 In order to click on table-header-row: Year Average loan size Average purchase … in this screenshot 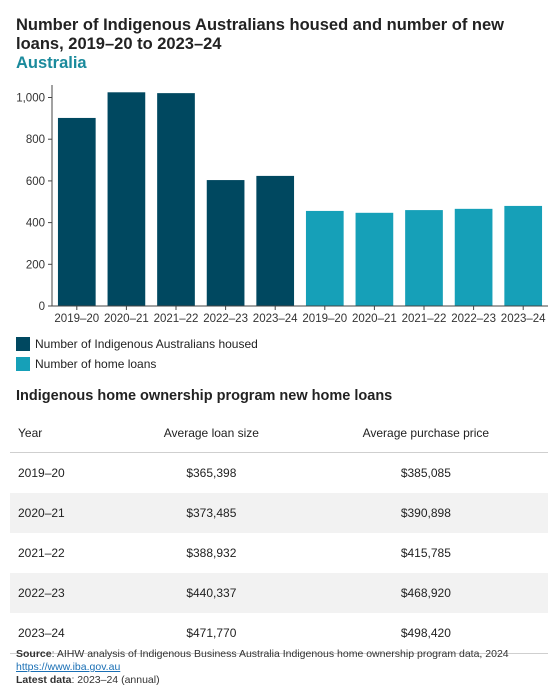, I will do `click(279, 433)`.